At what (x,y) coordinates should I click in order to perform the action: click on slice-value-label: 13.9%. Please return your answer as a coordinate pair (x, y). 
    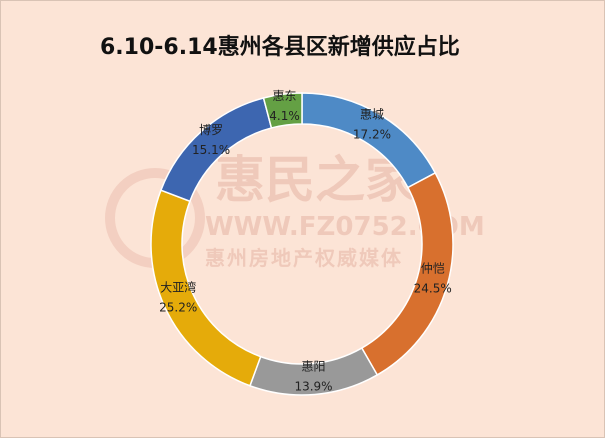
    Looking at the image, I should click on (313, 387).